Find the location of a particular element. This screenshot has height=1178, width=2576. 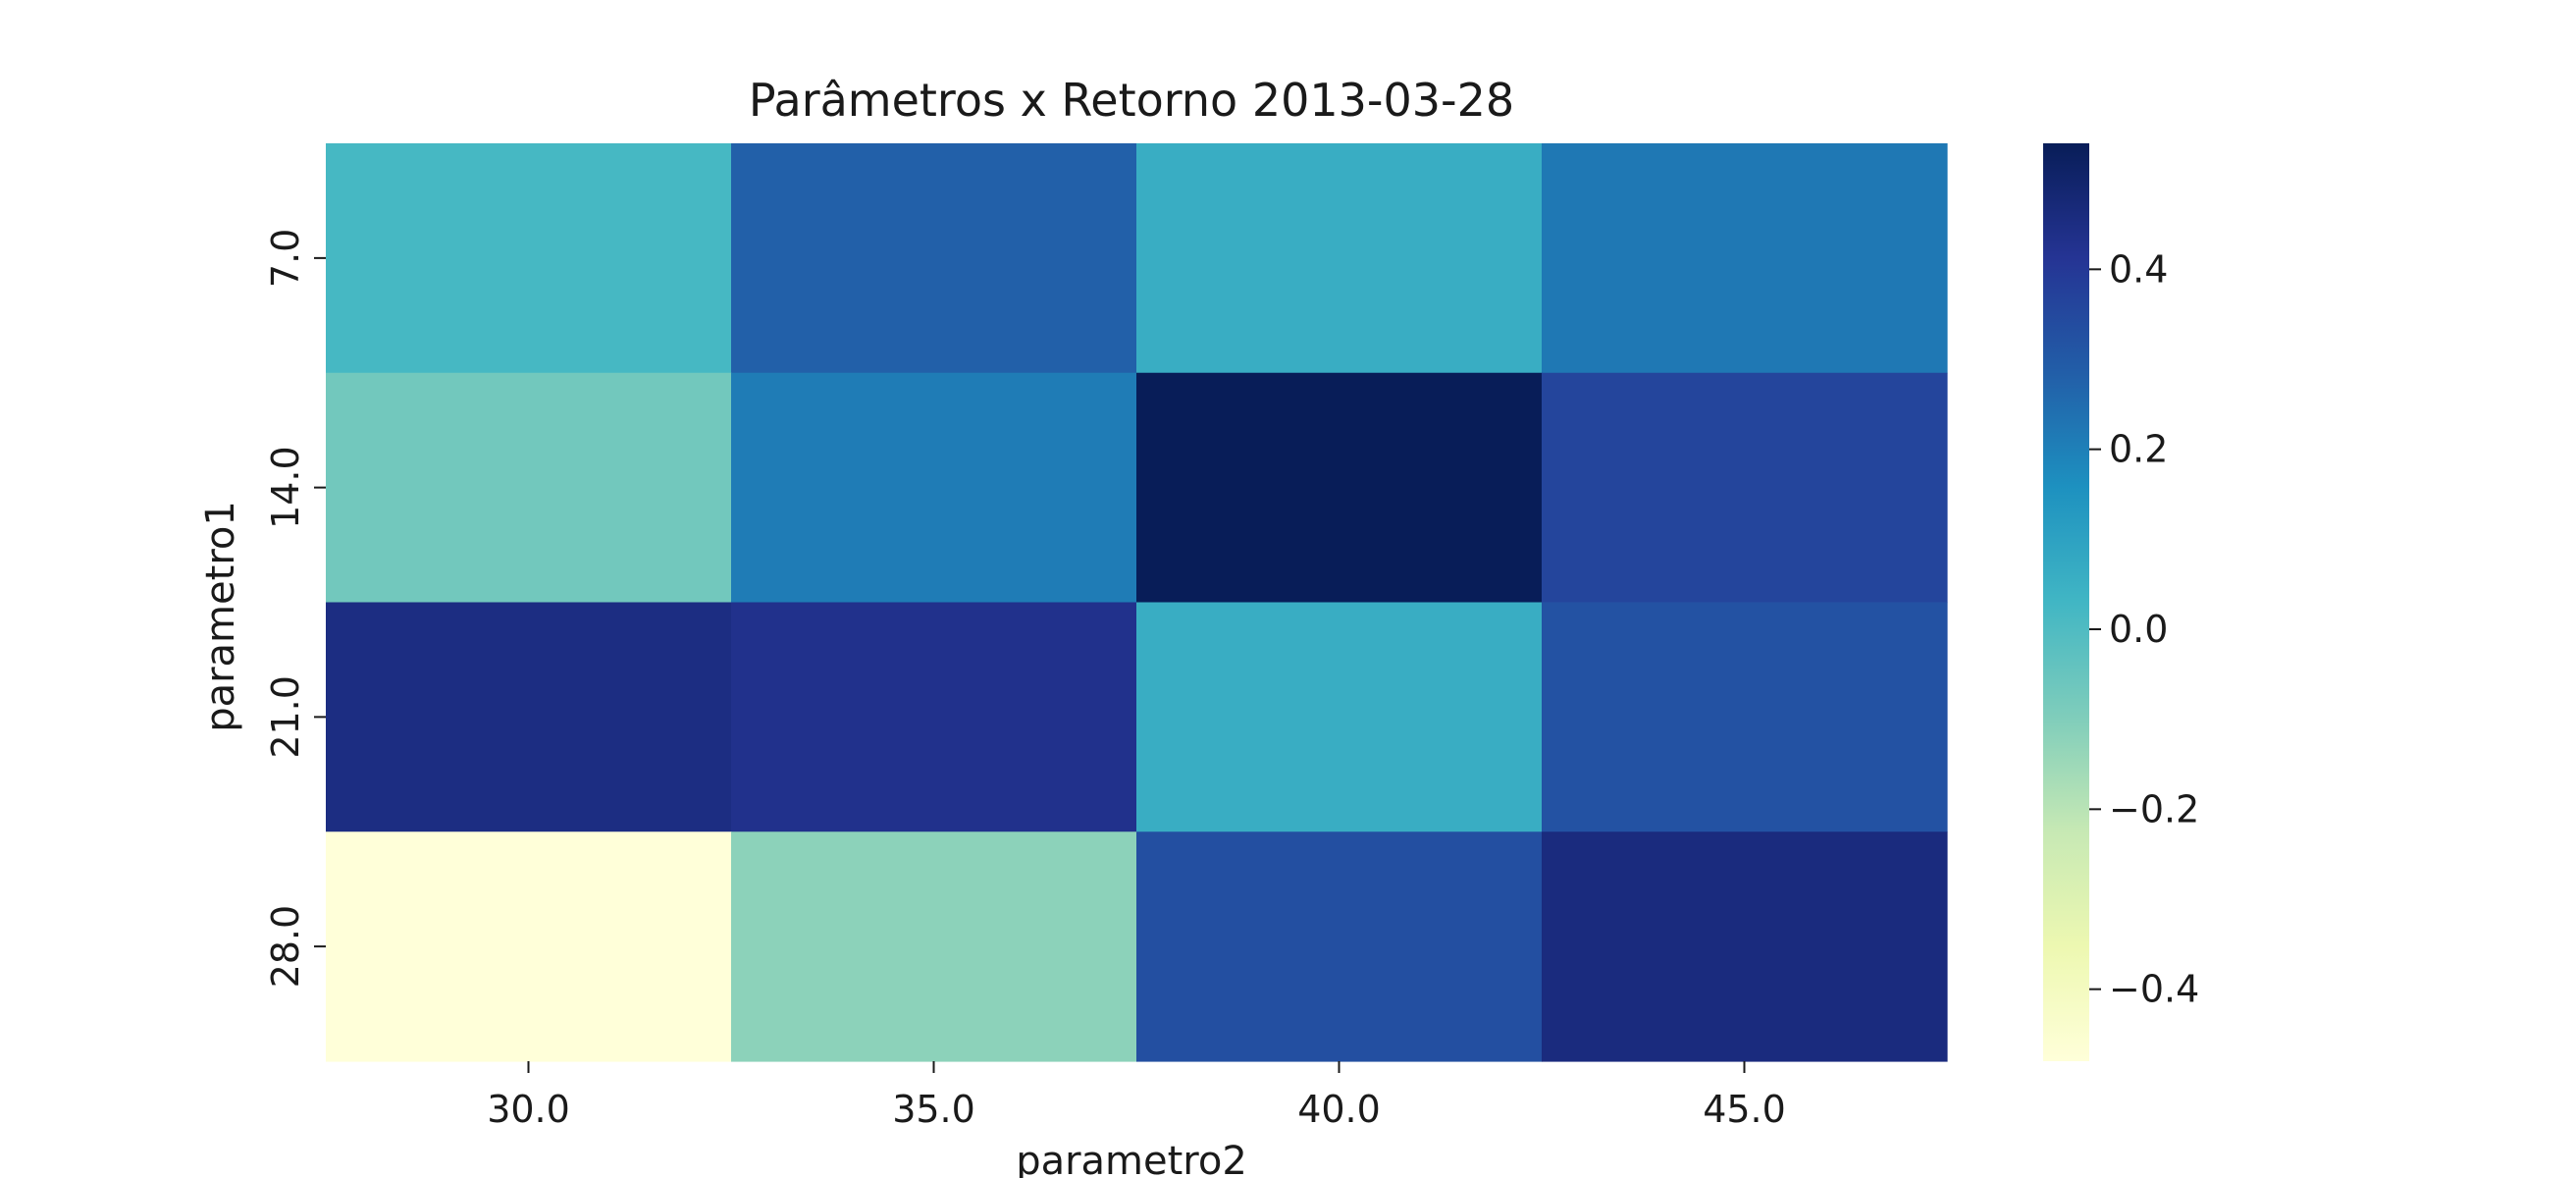

y-axis-ticks: 7.0 14.0 21.0 28.0 is located at coordinates (295, 609).